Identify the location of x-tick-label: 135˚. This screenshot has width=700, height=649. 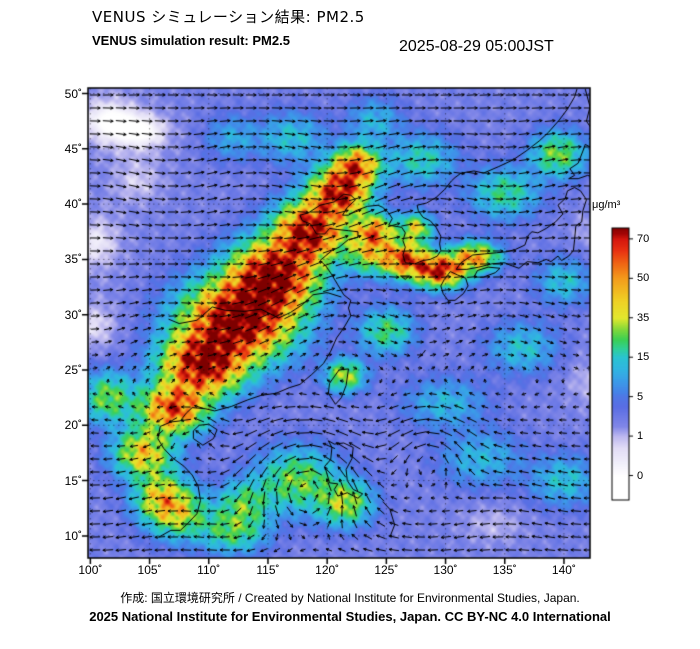
(504, 570).